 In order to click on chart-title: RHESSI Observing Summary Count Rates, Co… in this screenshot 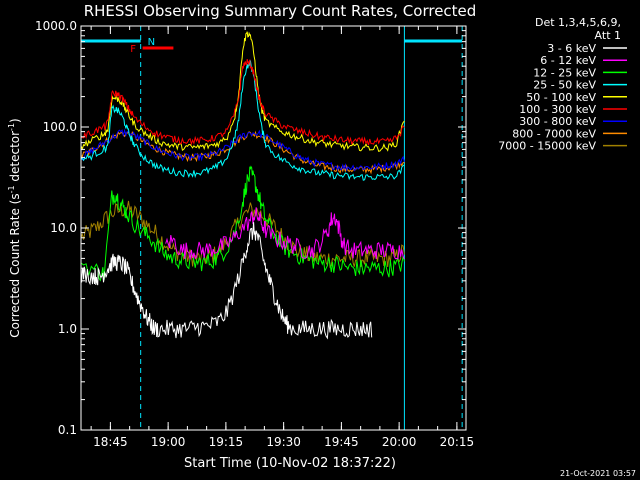, I will do `click(280, 11)`.